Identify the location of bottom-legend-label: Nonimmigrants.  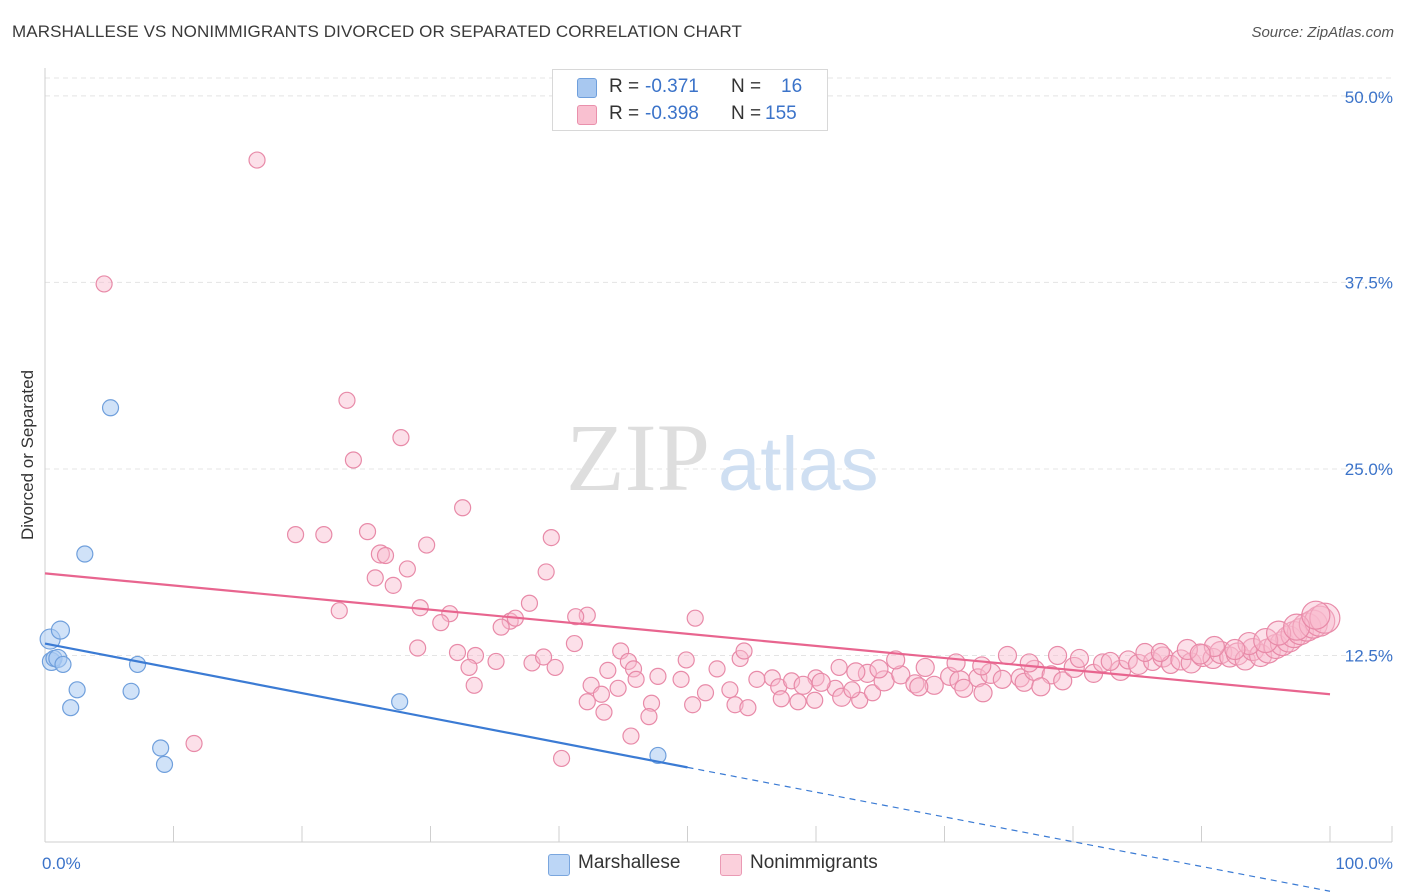
(814, 862).